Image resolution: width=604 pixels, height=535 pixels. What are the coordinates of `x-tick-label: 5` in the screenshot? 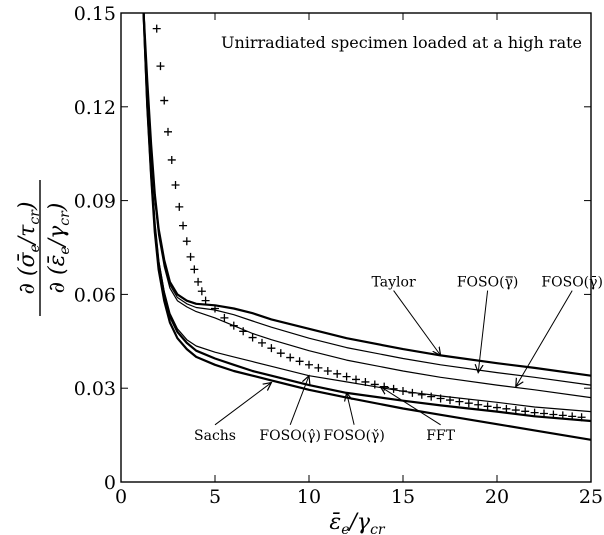 It's located at (215, 497).